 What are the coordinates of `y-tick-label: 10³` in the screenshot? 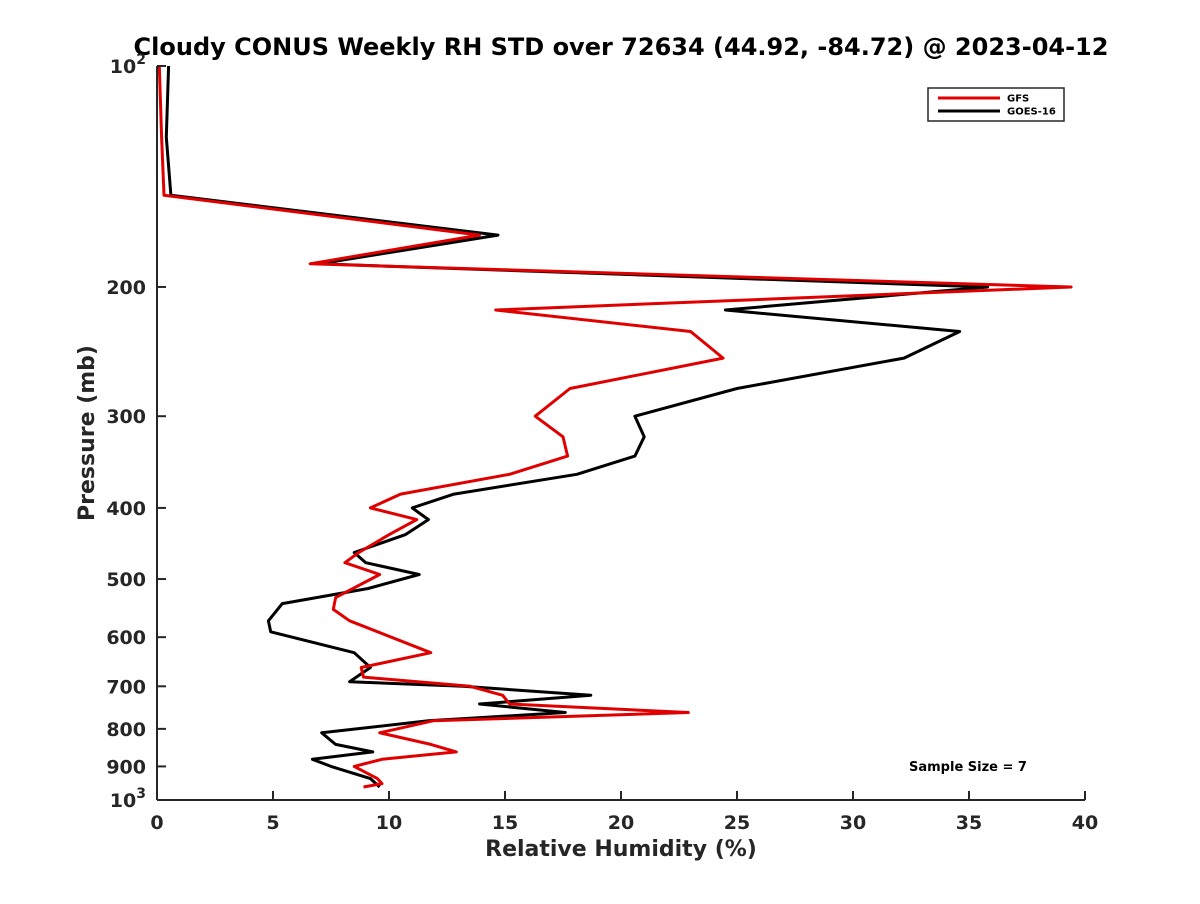 It's located at (128, 799).